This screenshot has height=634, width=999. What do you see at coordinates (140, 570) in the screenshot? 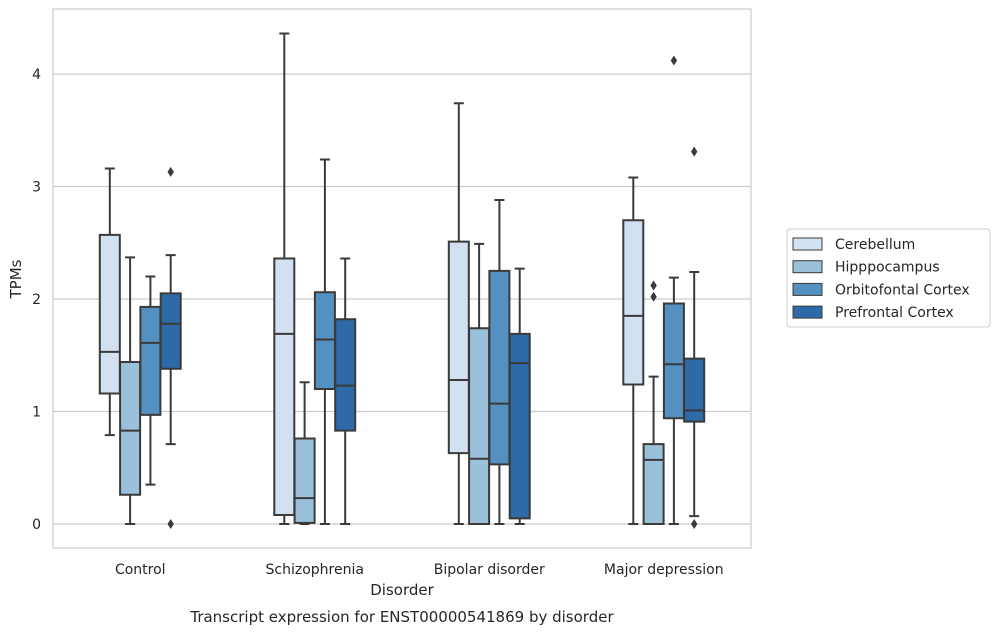
I see `x-tick-label-0: Control` at bounding box center [140, 570].